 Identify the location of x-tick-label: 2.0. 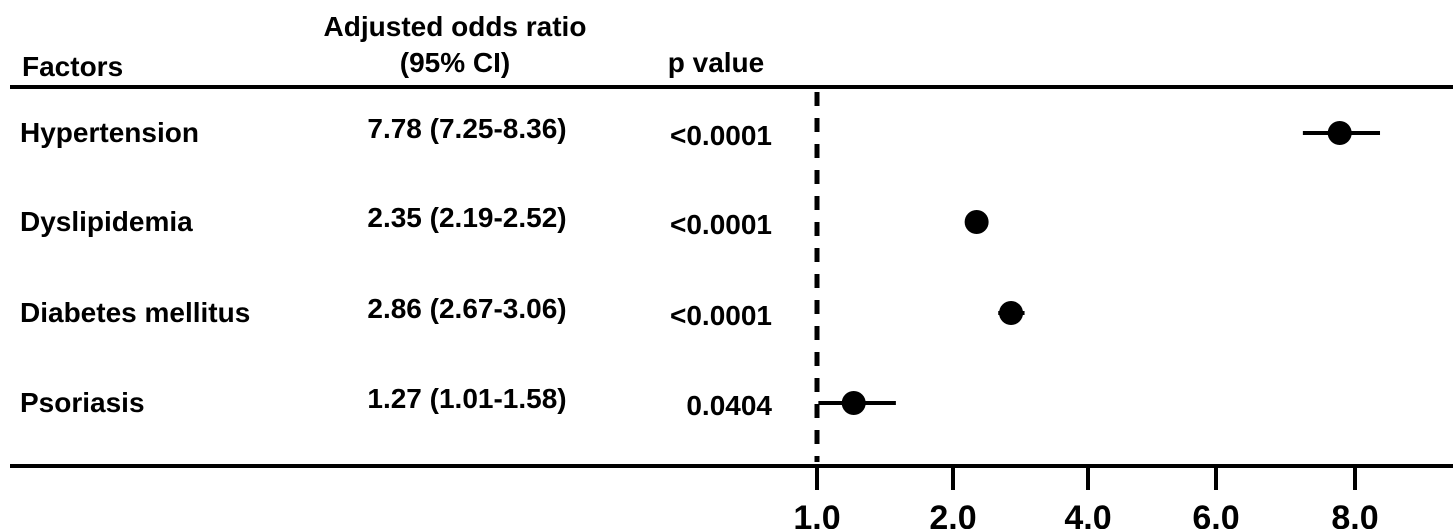
(952, 514).